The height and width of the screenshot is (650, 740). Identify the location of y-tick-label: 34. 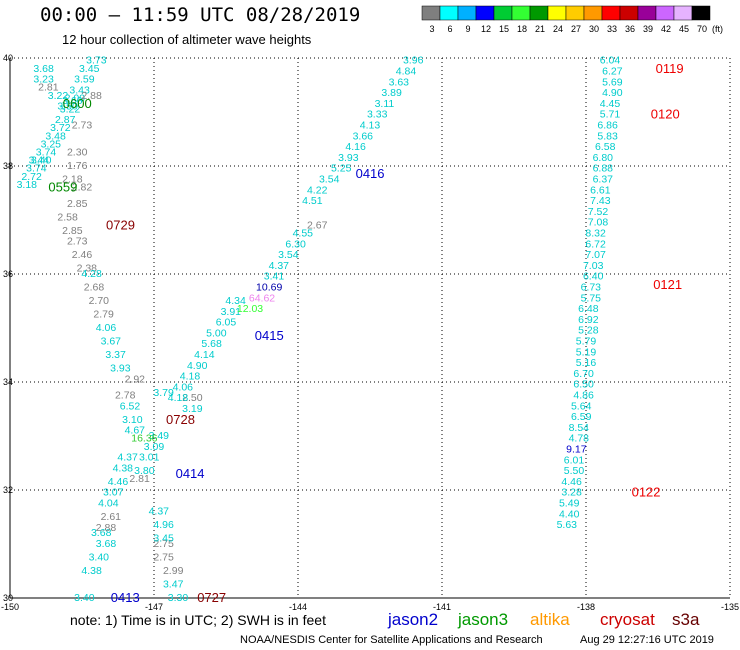
(8, 382).